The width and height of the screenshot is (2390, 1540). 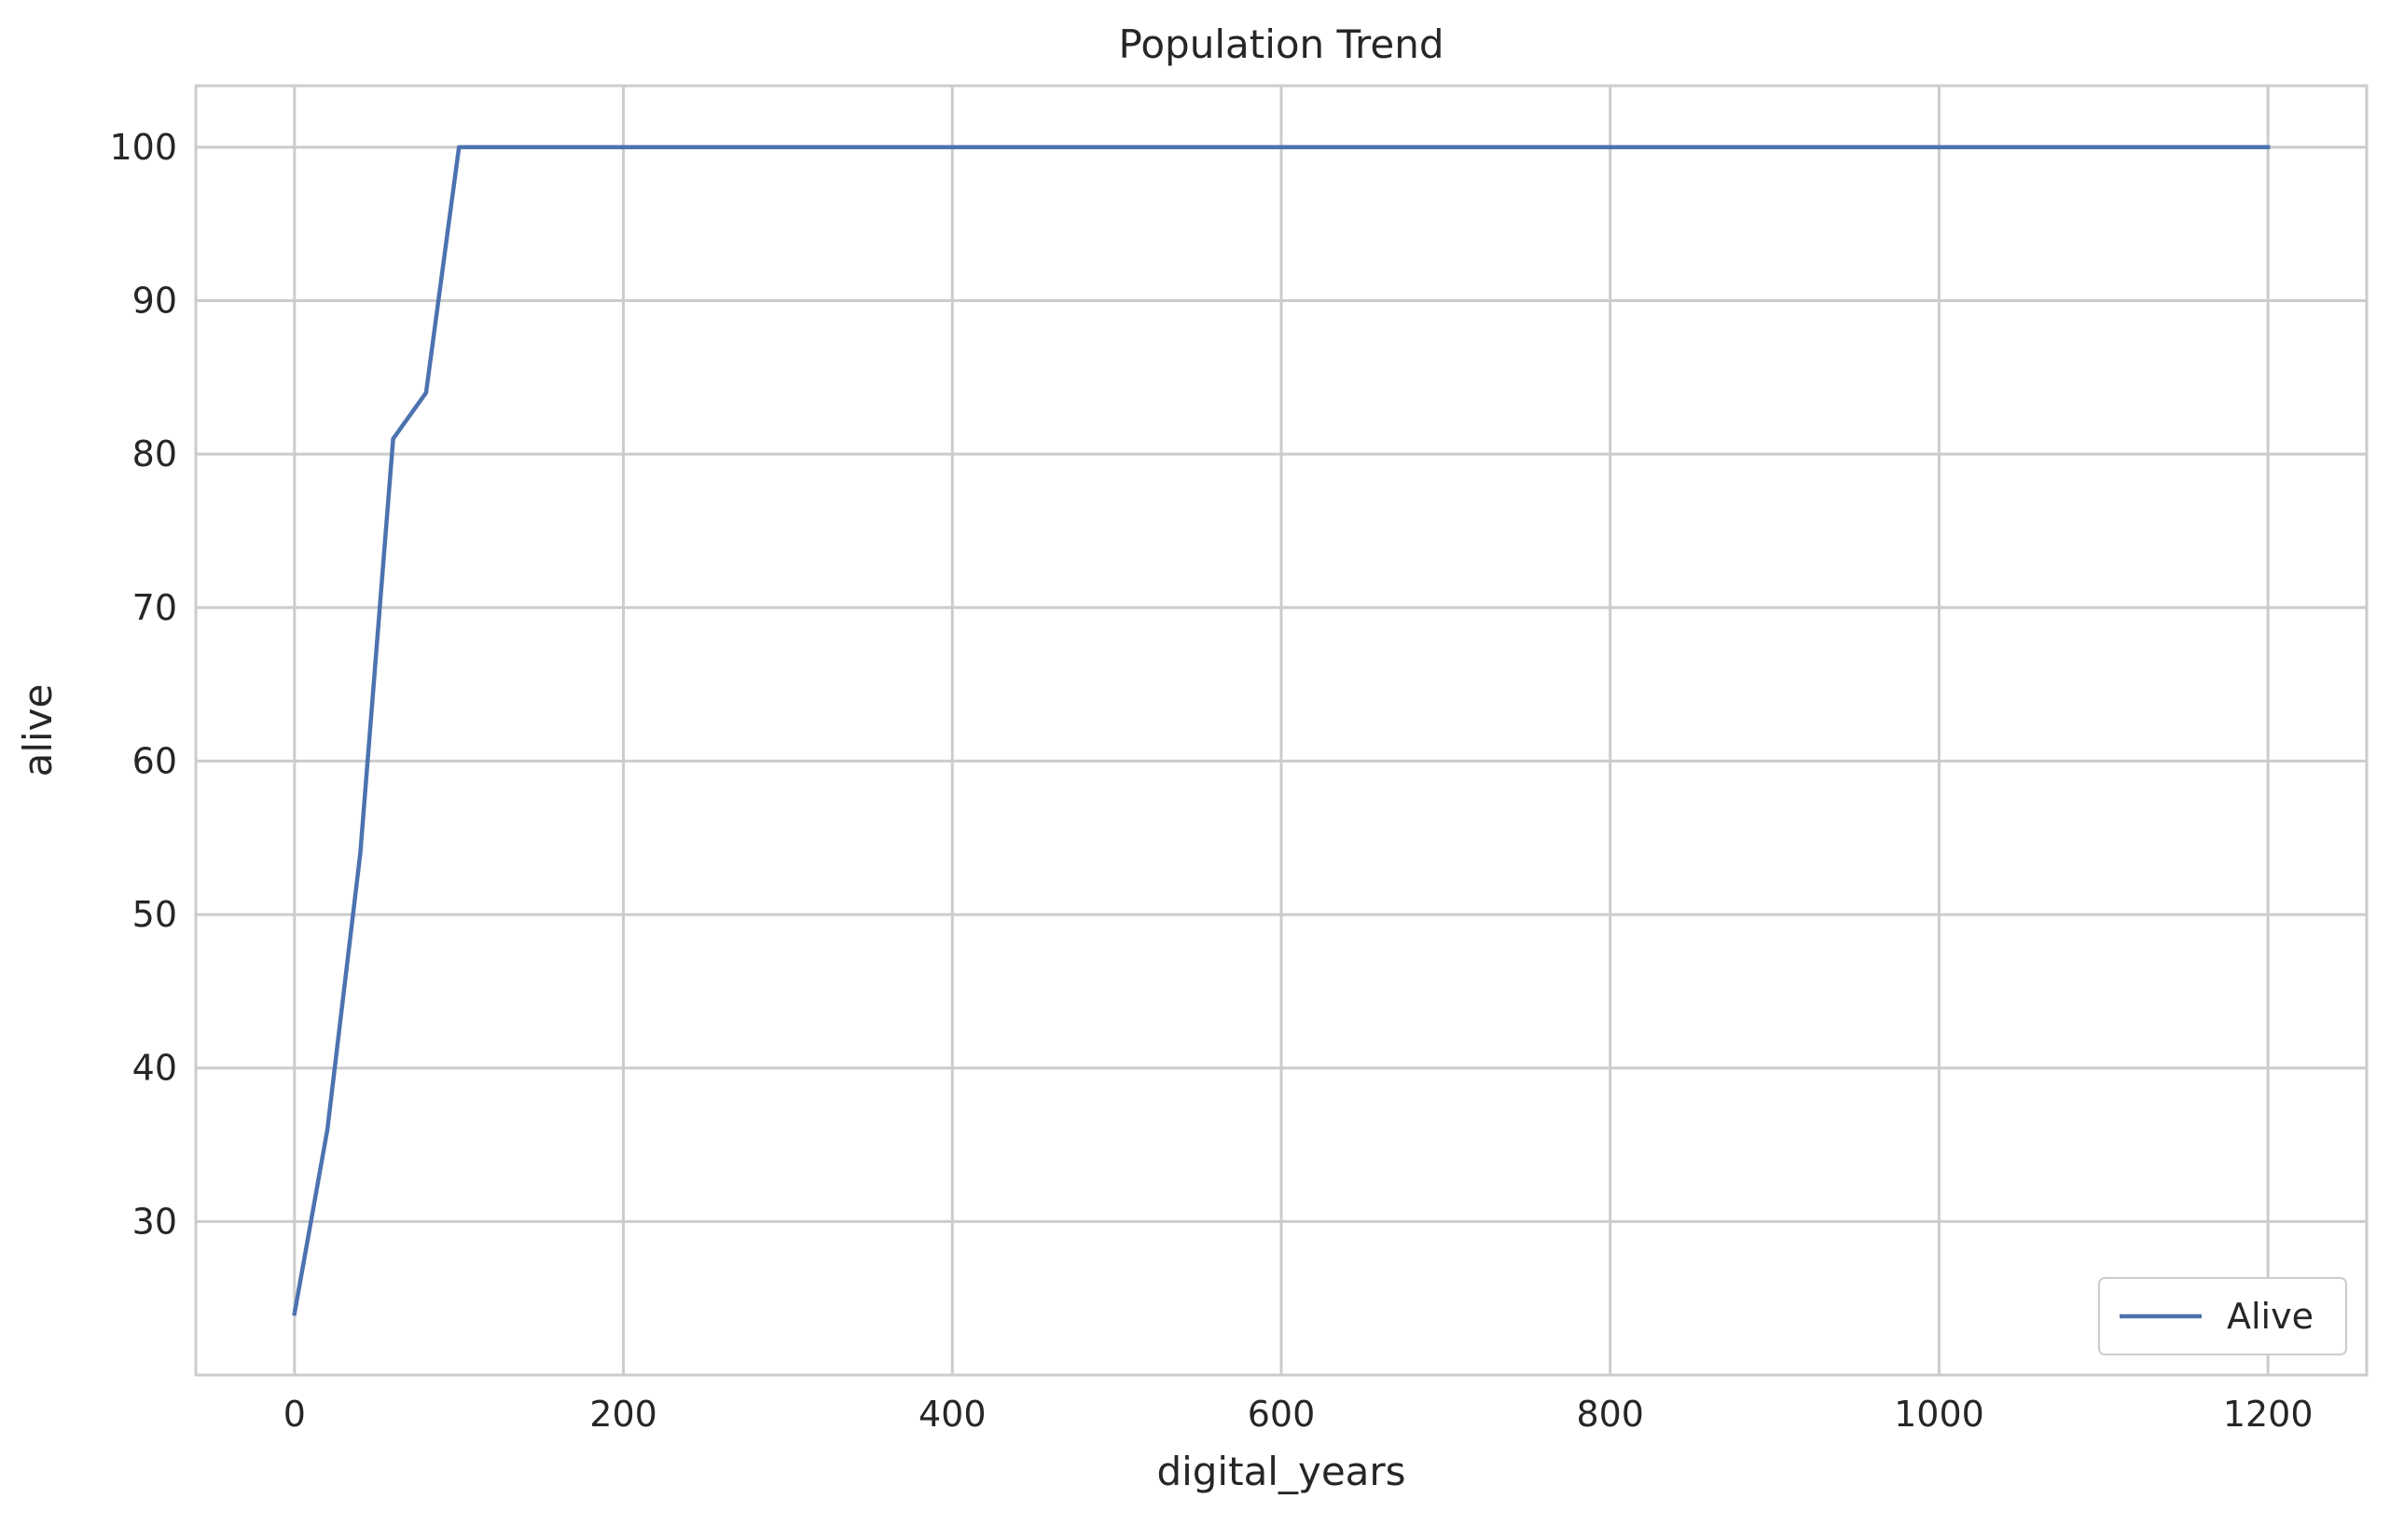 What do you see at coordinates (154, 607) in the screenshot?
I see `y-tick-label: 70` at bounding box center [154, 607].